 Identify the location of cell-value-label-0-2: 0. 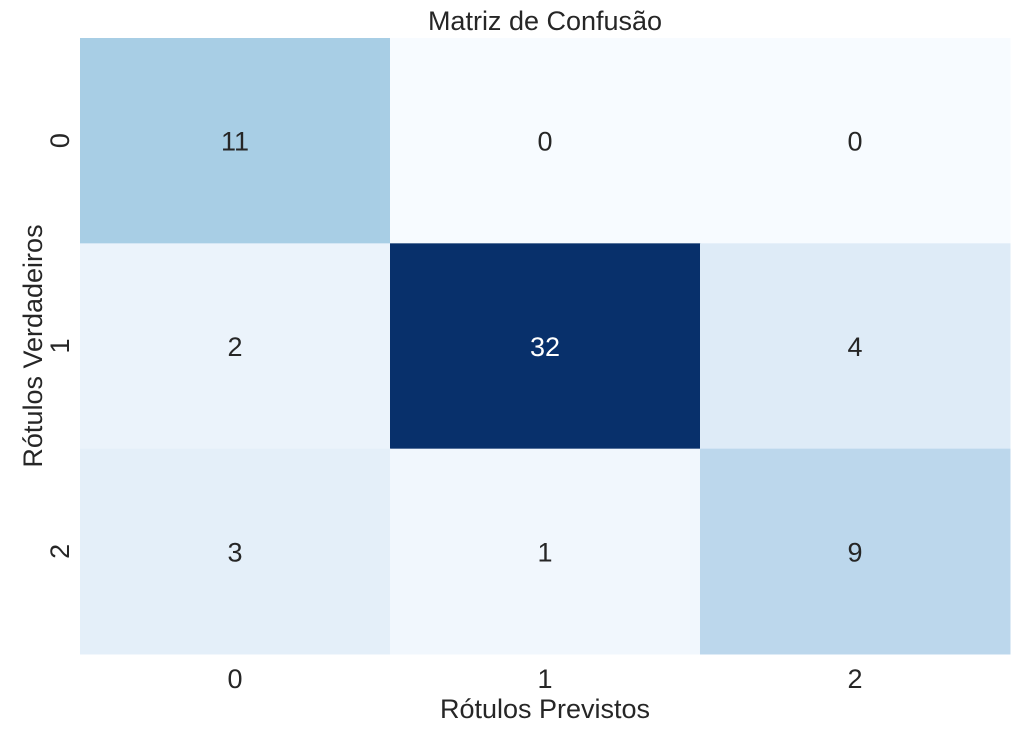
(854, 142).